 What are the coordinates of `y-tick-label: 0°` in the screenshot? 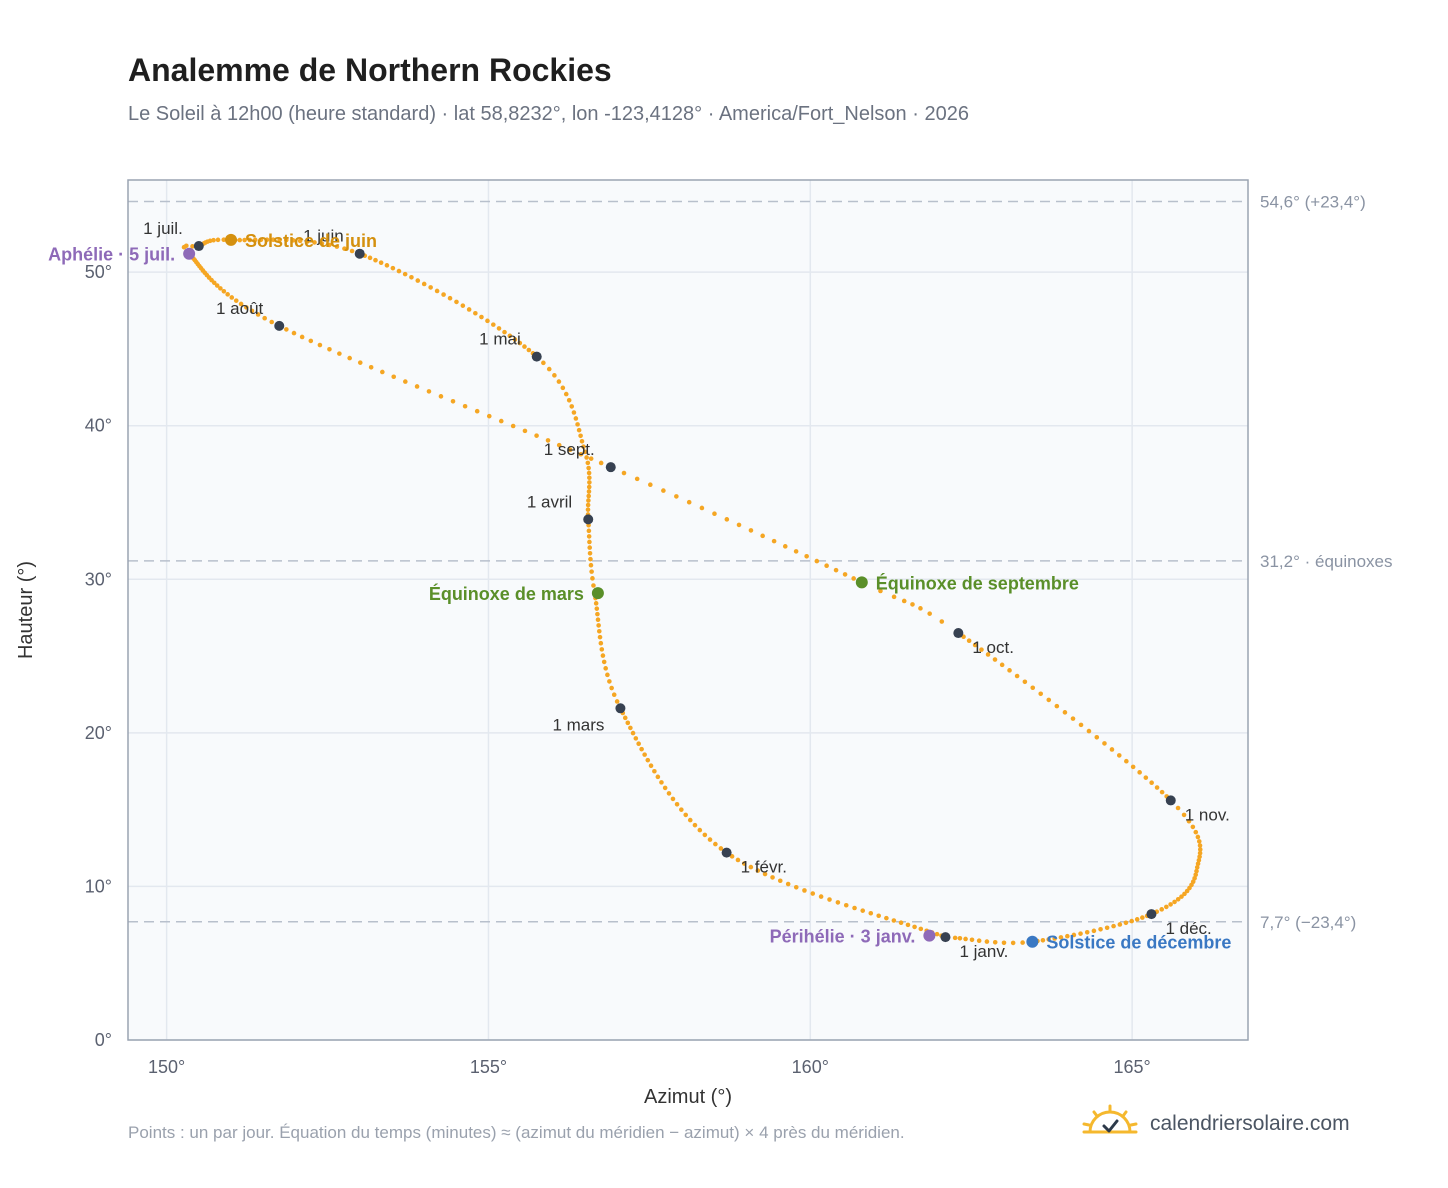 It's located at (103, 1040).